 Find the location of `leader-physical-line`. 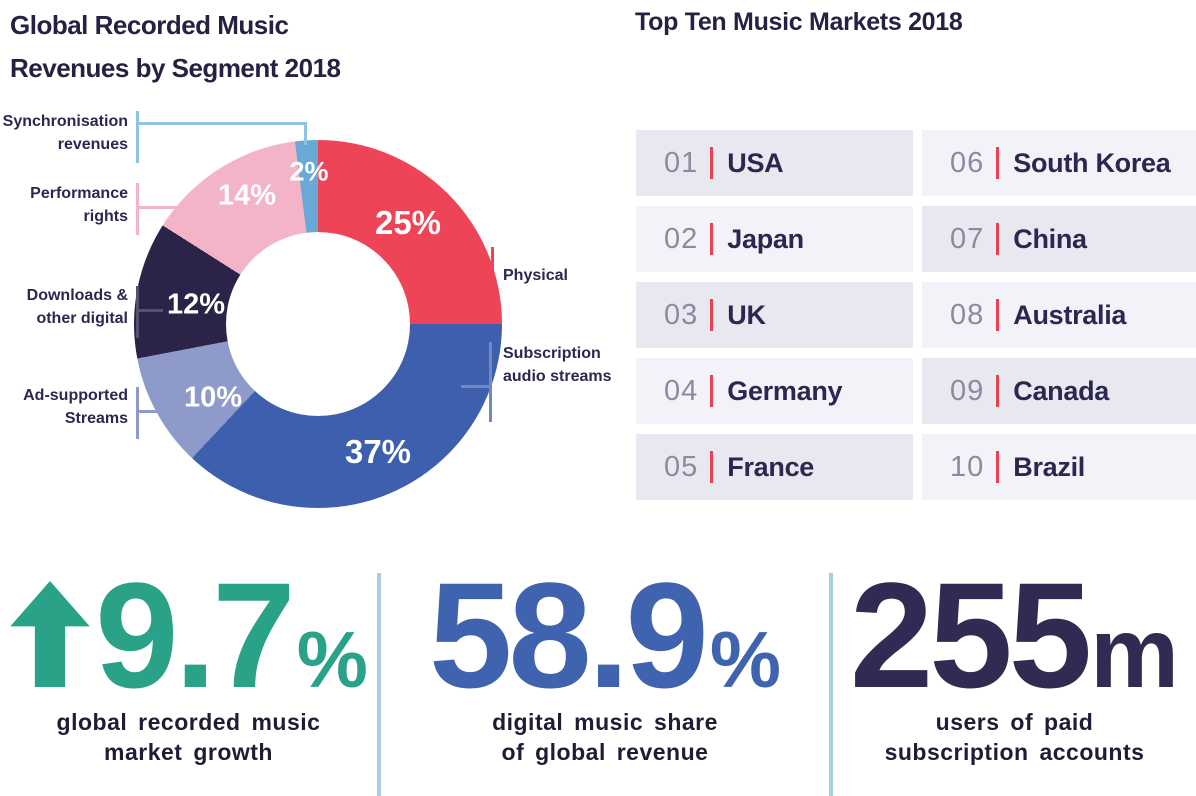

leader-physical-line is located at coordinates (480, 274).